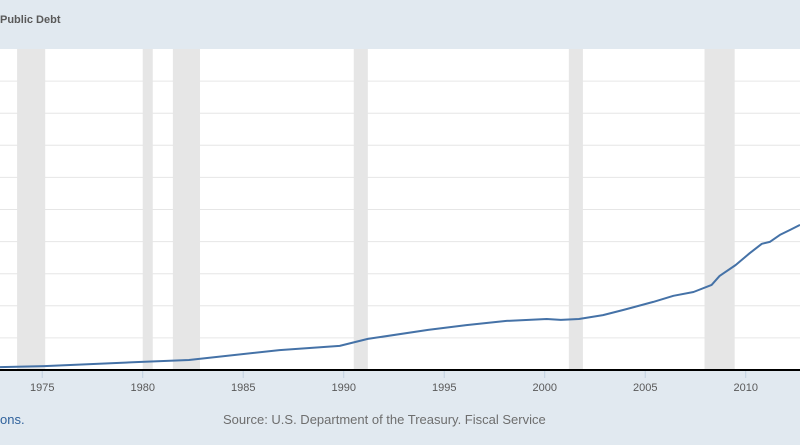 The image size is (800, 445). I want to click on chart-title: Public Debt, so click(30, 20).